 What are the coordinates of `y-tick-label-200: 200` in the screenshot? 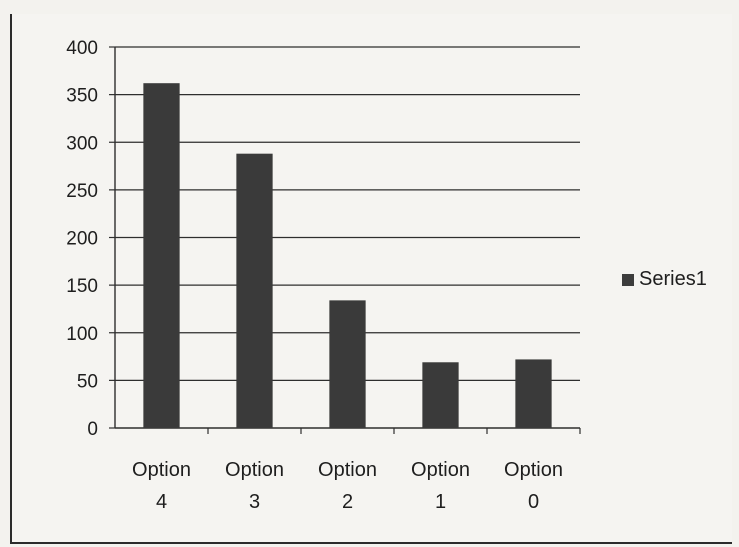 It's located at (82, 239).